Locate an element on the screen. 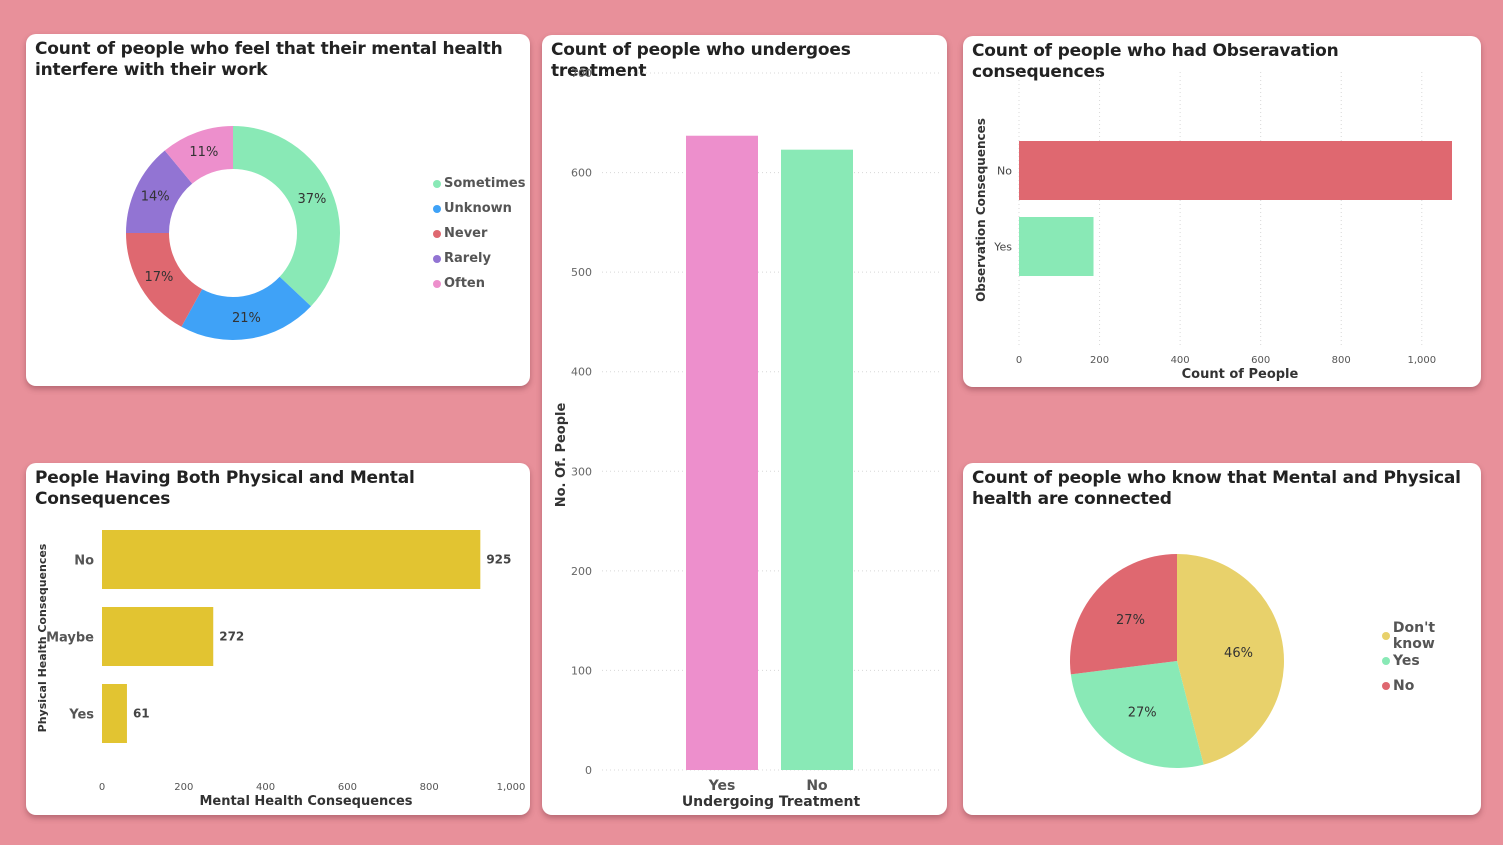  legend-label: Unknown is located at coordinates (478, 208).